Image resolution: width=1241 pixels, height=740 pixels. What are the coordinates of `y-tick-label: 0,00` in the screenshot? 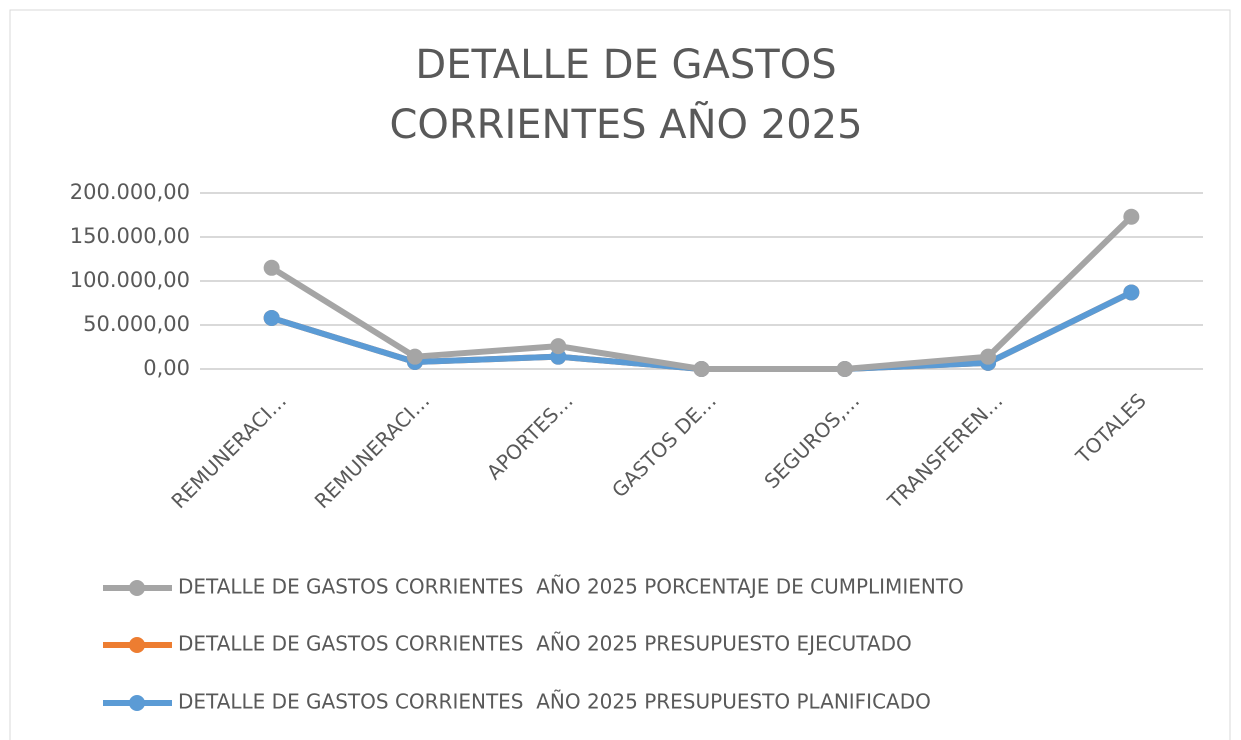 It's located at (166, 368).